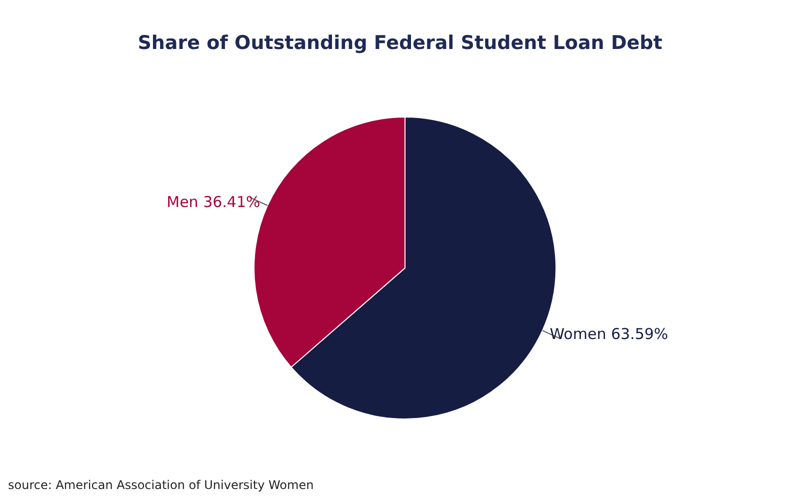  Describe the element at coordinates (161, 485) in the screenshot. I see `source-note: source: American Association of University Women` at that location.